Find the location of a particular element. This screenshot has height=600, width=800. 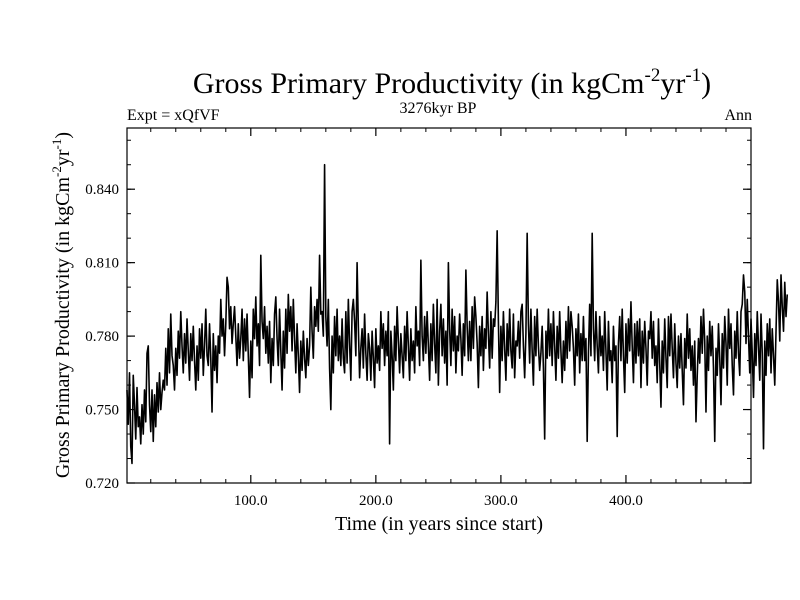

x-tick-label: 400.0 is located at coordinates (626, 501).